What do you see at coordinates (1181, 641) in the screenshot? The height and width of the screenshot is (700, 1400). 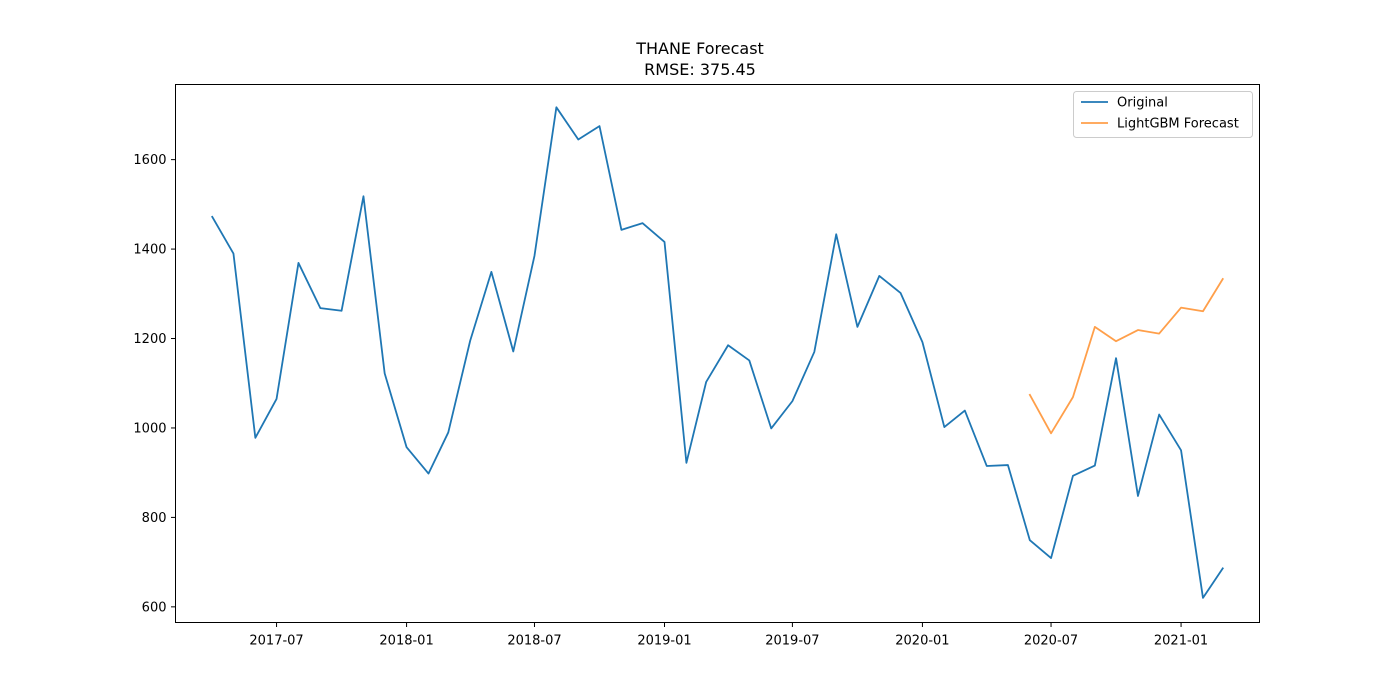 I see `x-tick-label: 2021-01` at bounding box center [1181, 641].